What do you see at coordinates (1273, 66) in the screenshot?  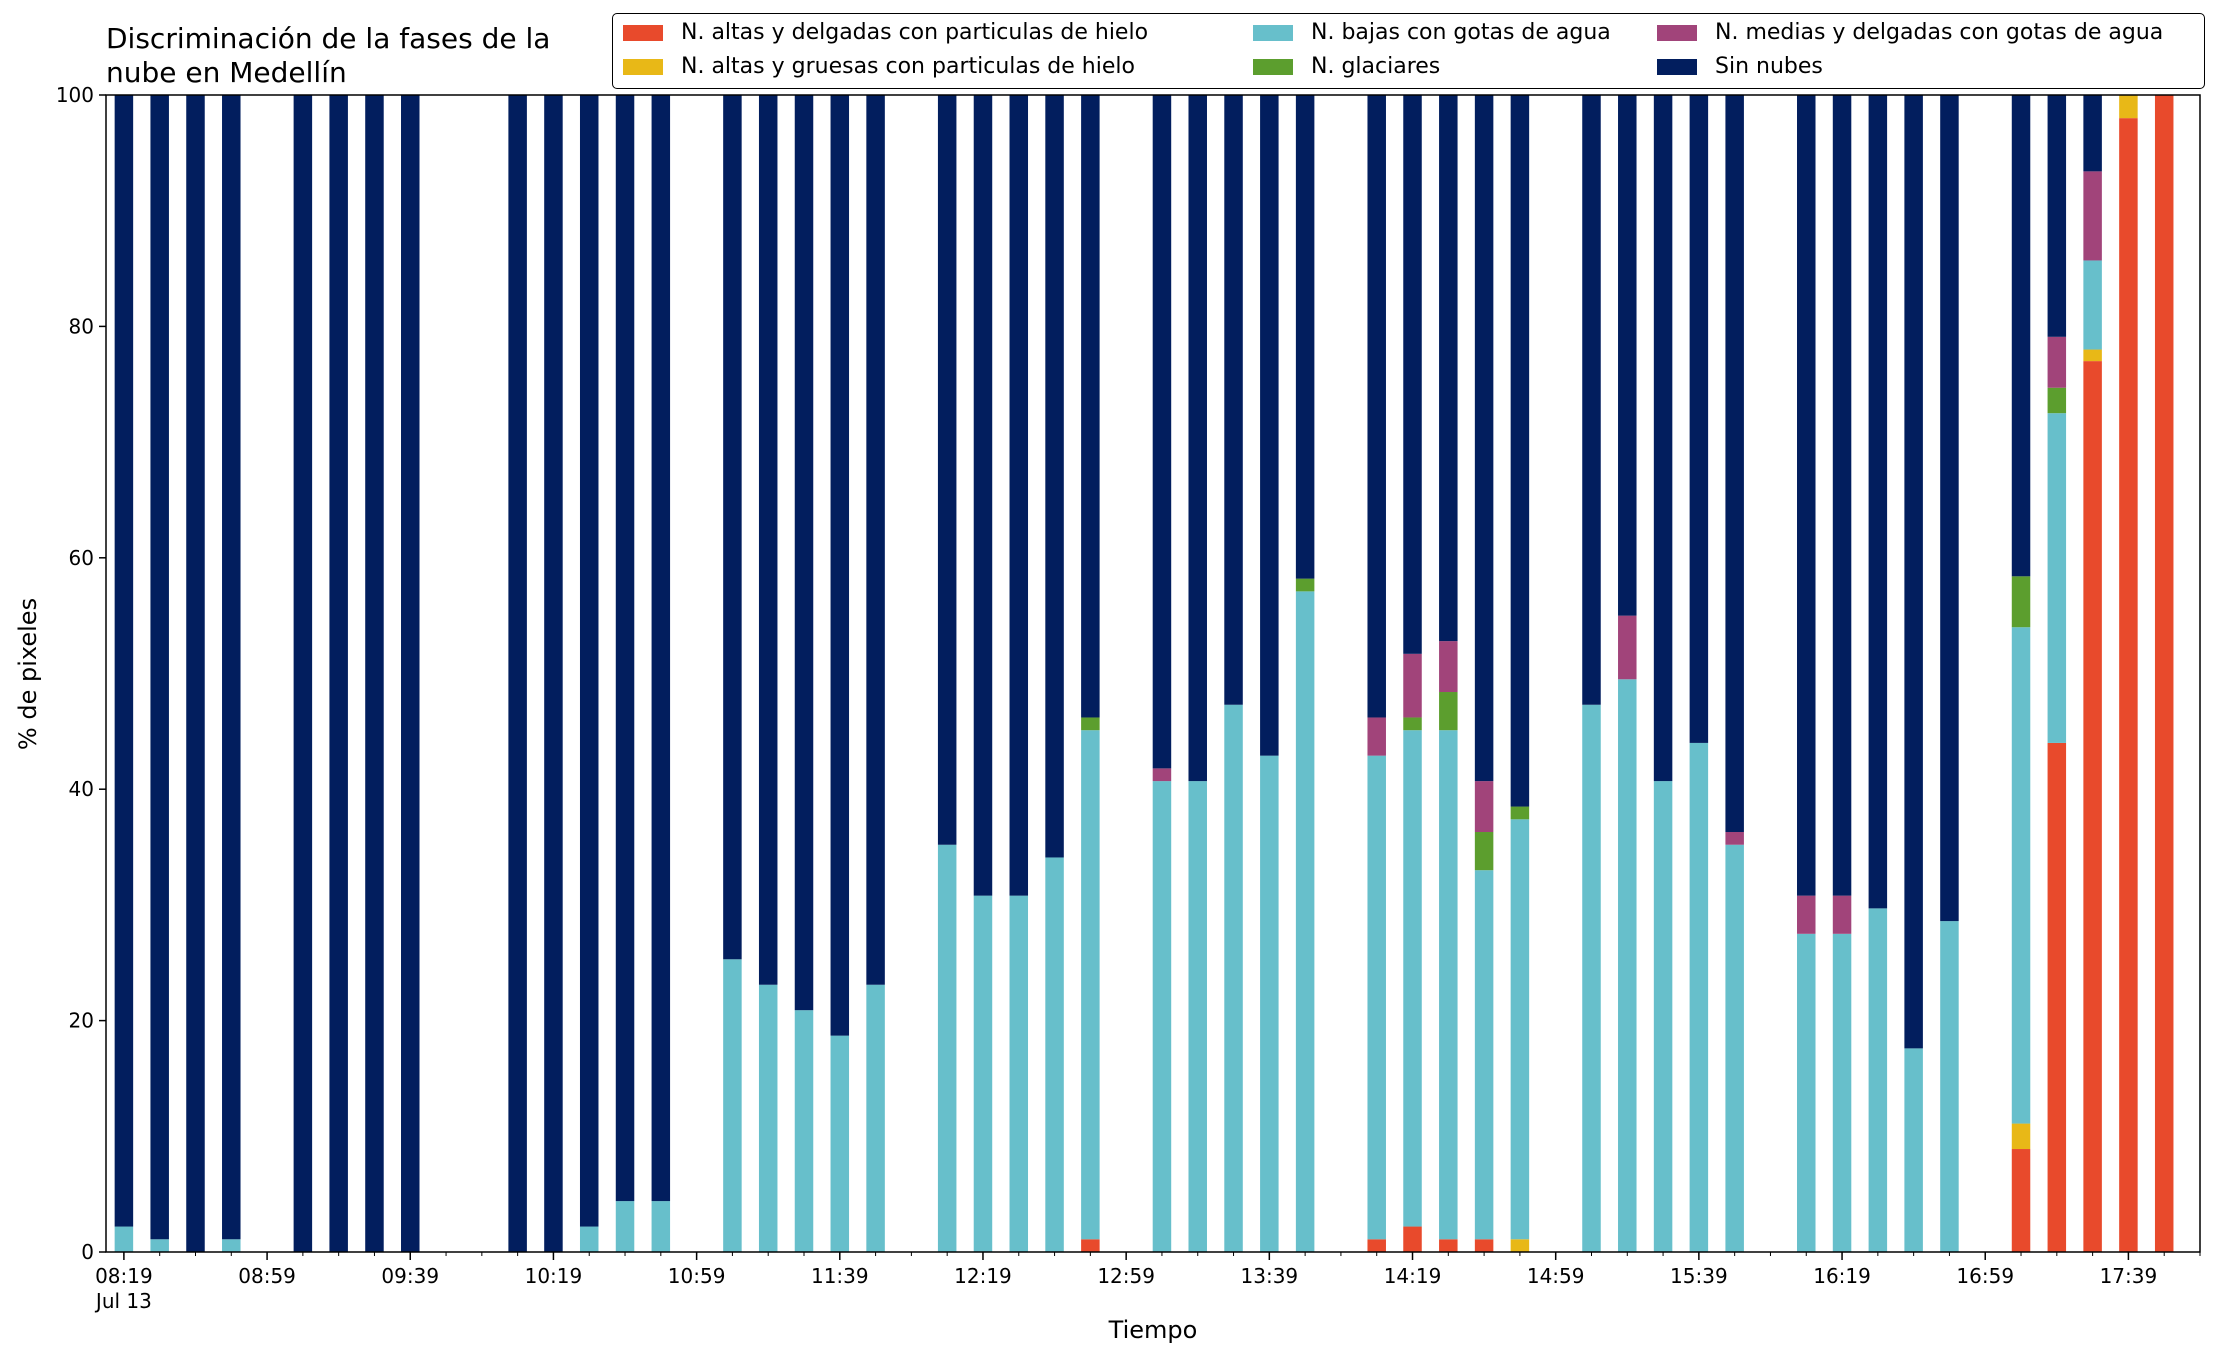 I see `legend-swatch-glaciares` at bounding box center [1273, 66].